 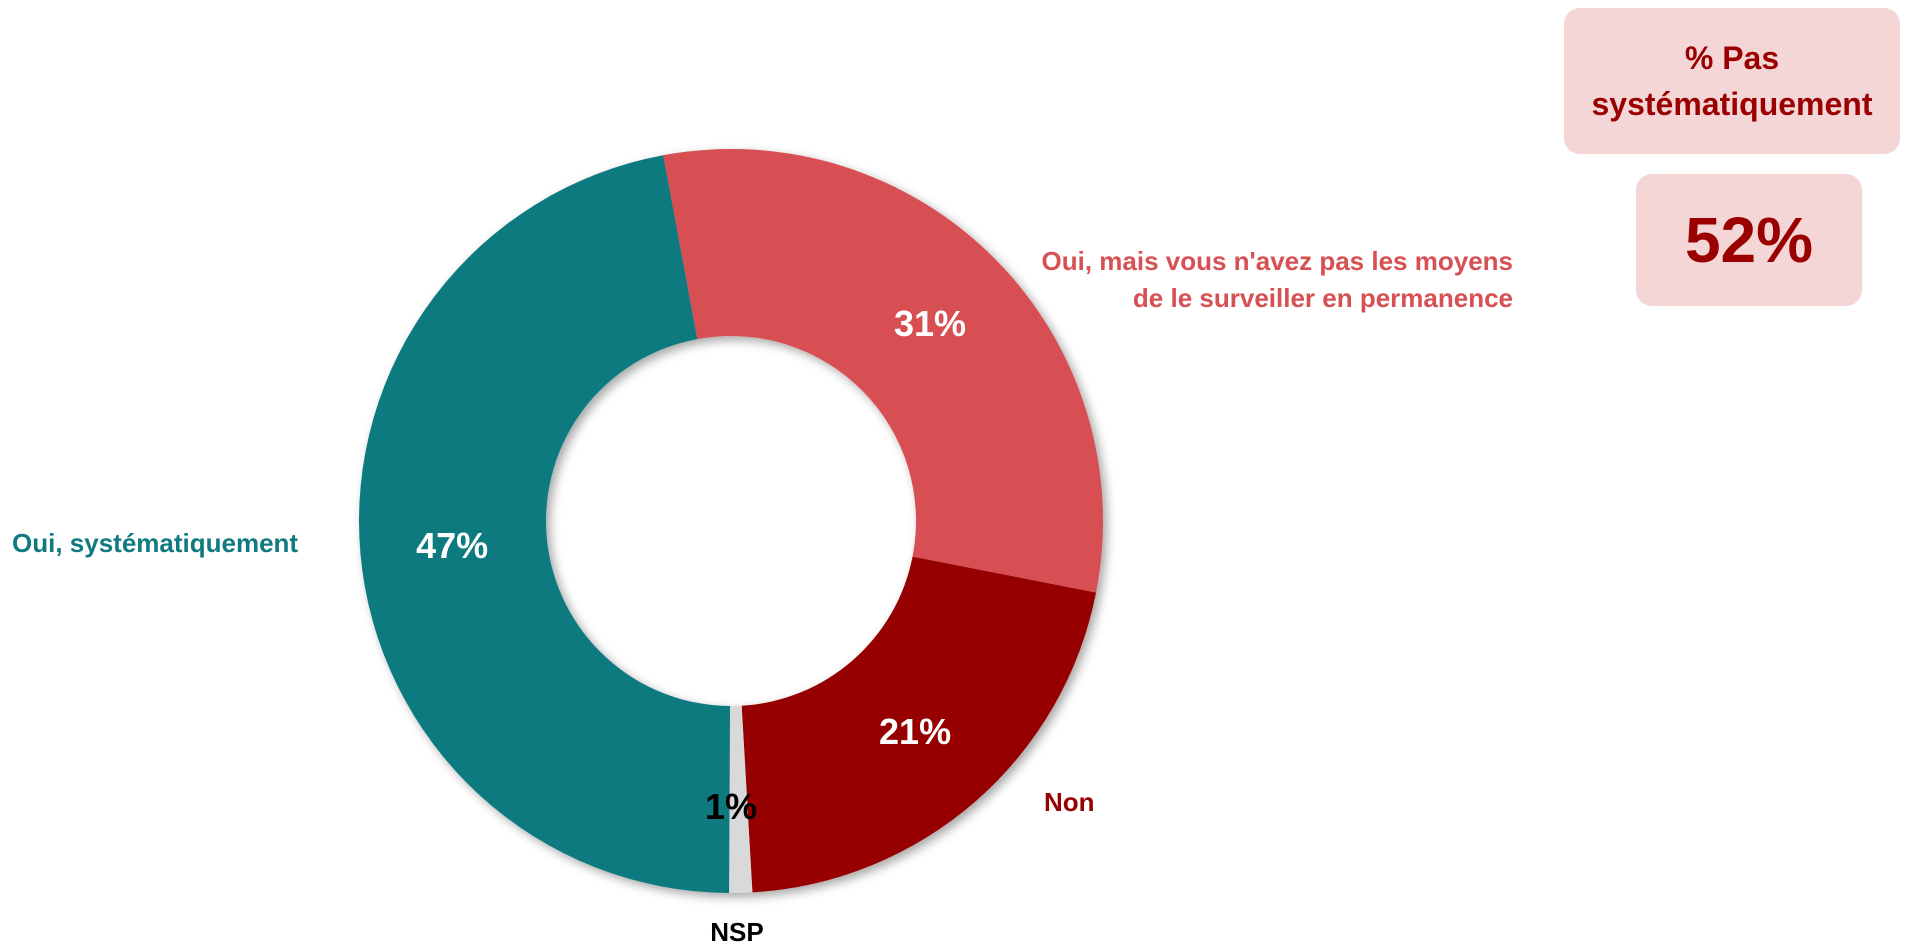 I want to click on category-label-non: Non, so click(x=1069, y=802).